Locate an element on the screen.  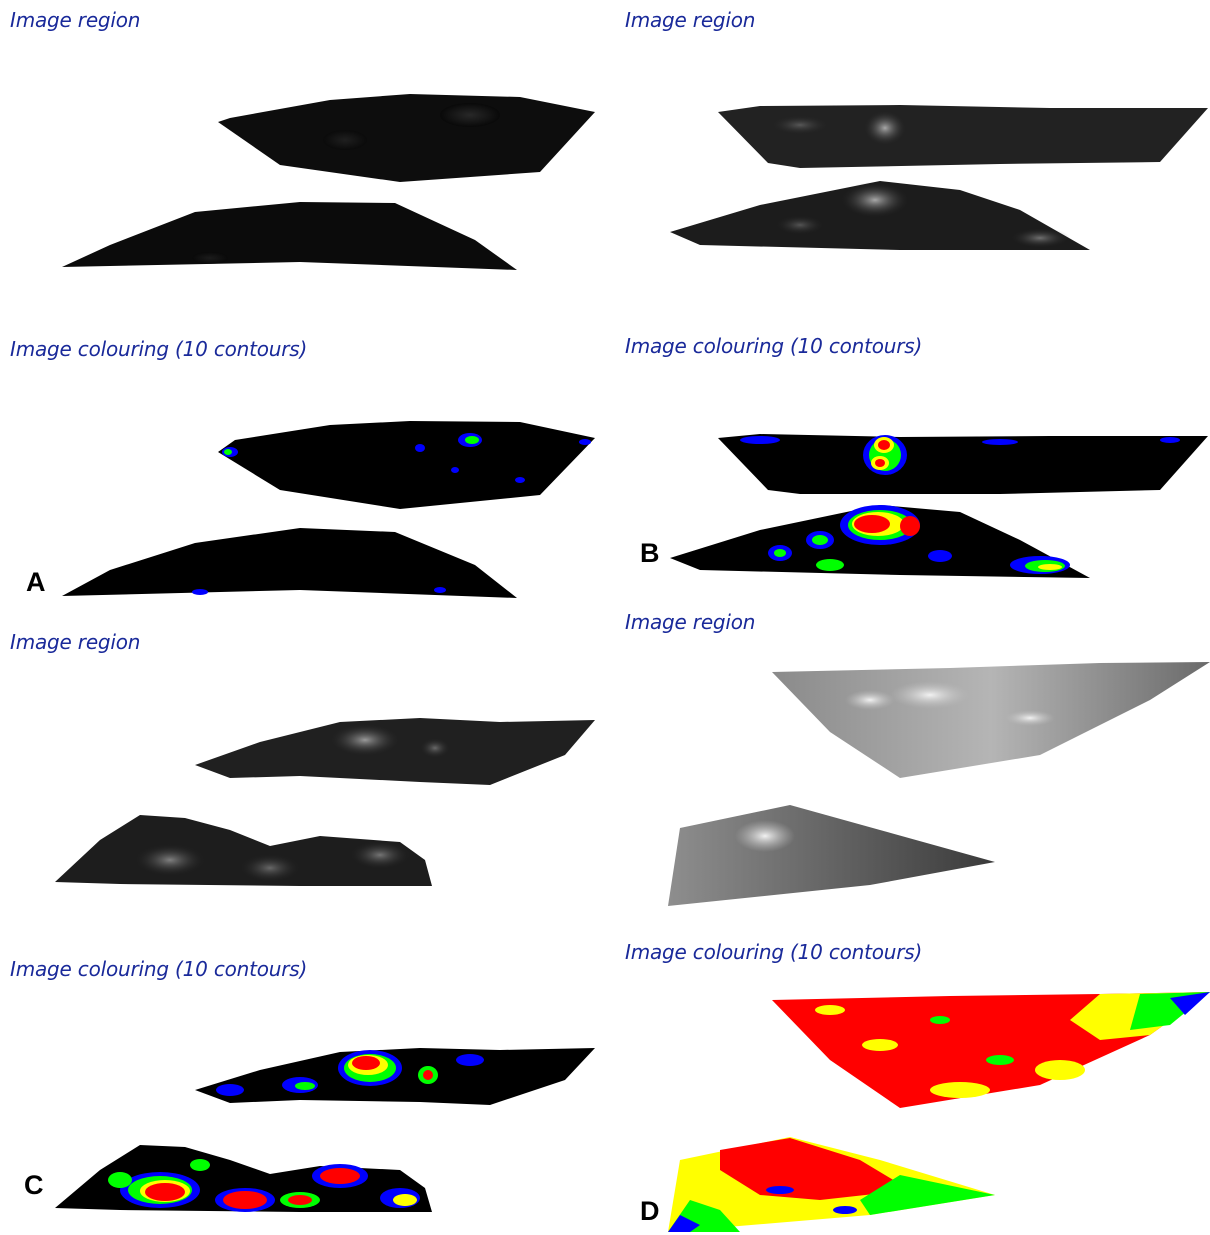
panel-label: D is located at coordinates (650, 1211).